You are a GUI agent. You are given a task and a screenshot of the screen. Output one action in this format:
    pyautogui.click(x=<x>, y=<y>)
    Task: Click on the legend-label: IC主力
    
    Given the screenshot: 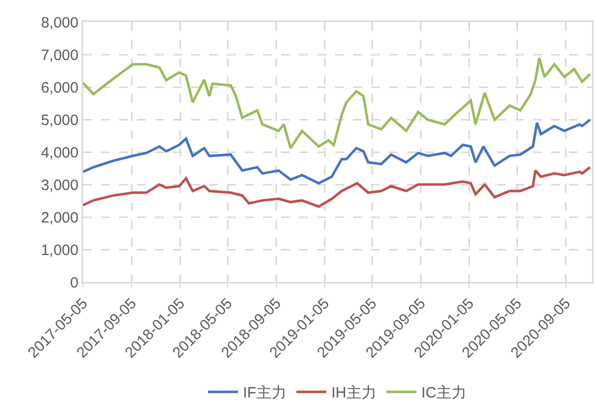 What is the action you would take?
    pyautogui.click(x=443, y=393)
    